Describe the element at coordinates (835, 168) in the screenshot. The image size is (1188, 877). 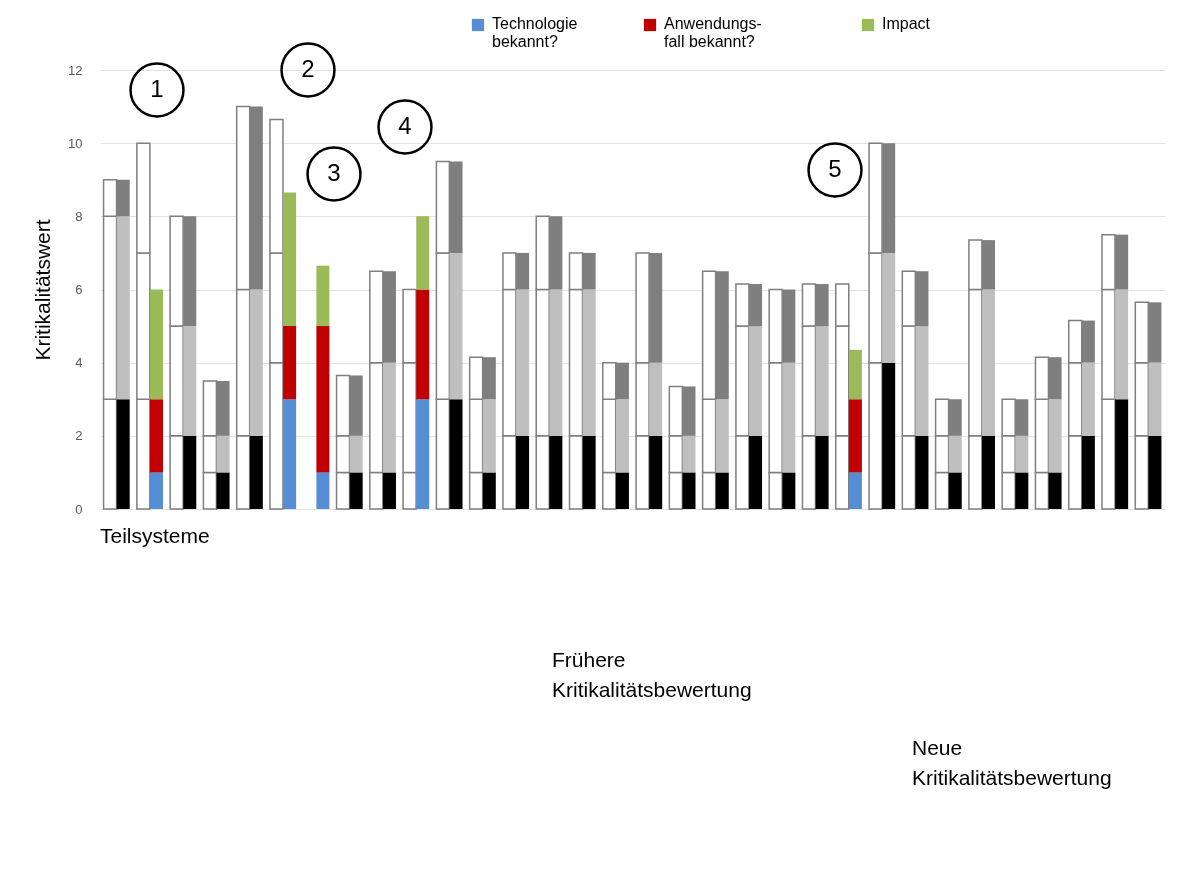
I see `annotation: 5` at that location.